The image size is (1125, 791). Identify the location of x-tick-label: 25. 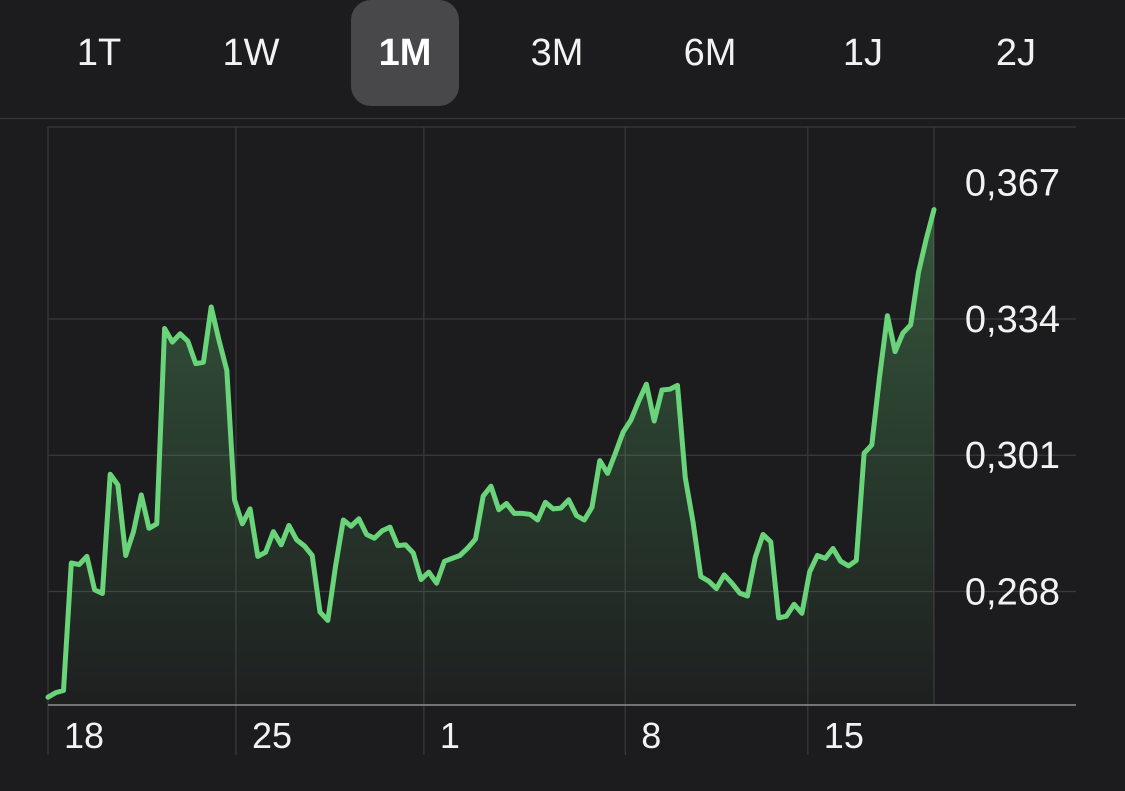
(272, 735).